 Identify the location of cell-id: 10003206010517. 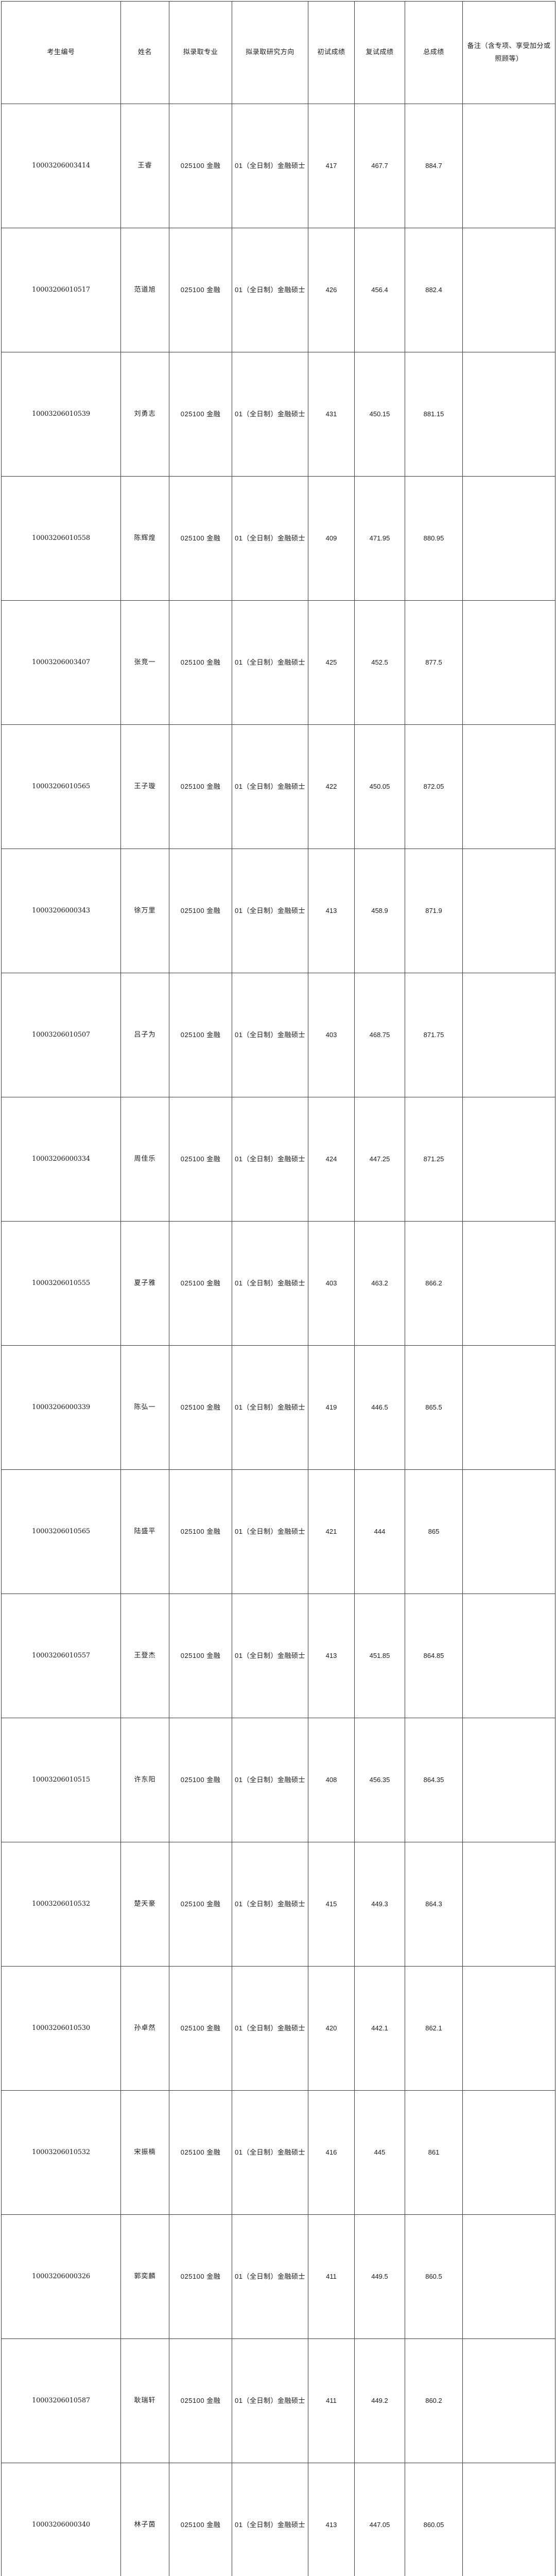
(61, 290).